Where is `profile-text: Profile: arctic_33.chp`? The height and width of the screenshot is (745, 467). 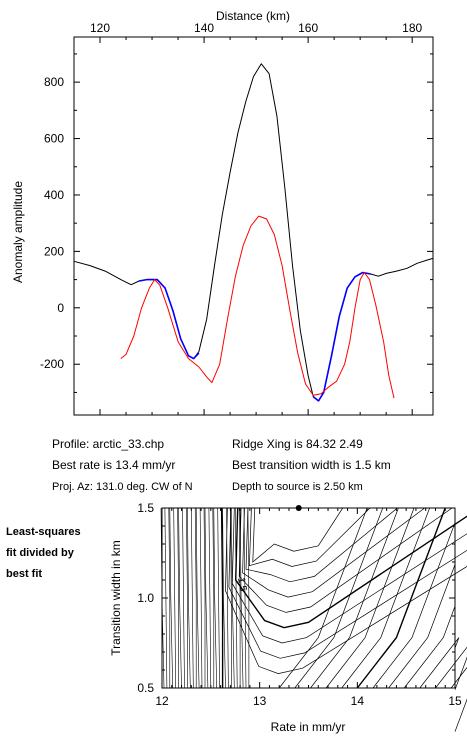 profile-text: Profile: arctic_33.chp is located at coordinates (108, 444).